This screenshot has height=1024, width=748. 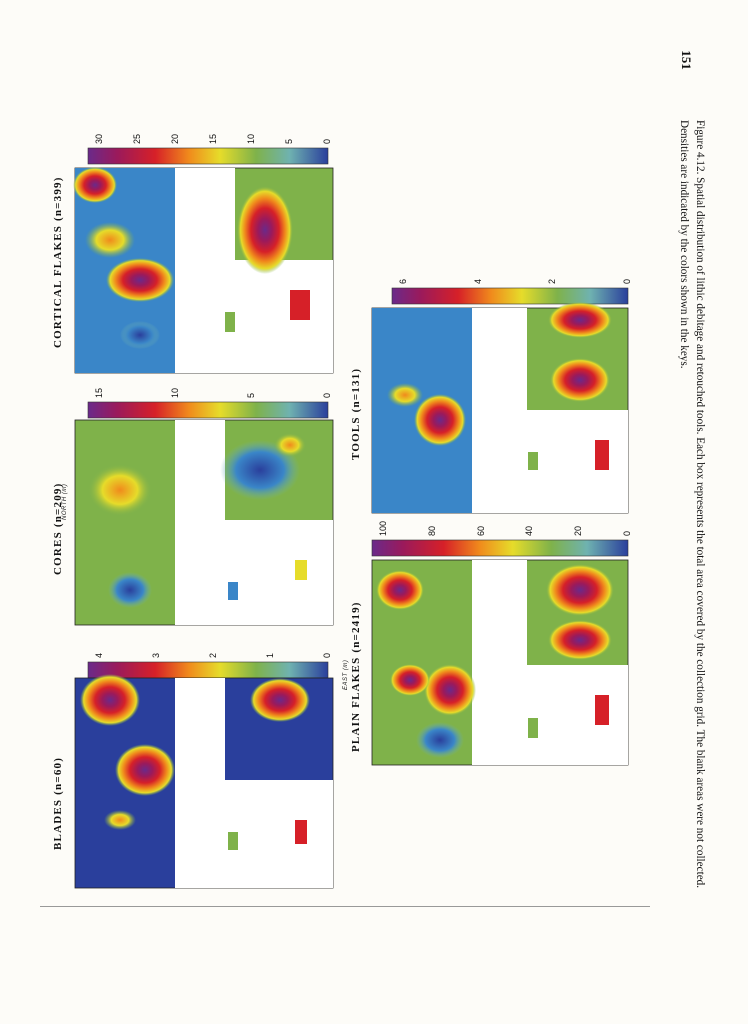 I want to click on panel-title-cortical: CORTICAL FLAKES (n=399), so click(x=58, y=262).